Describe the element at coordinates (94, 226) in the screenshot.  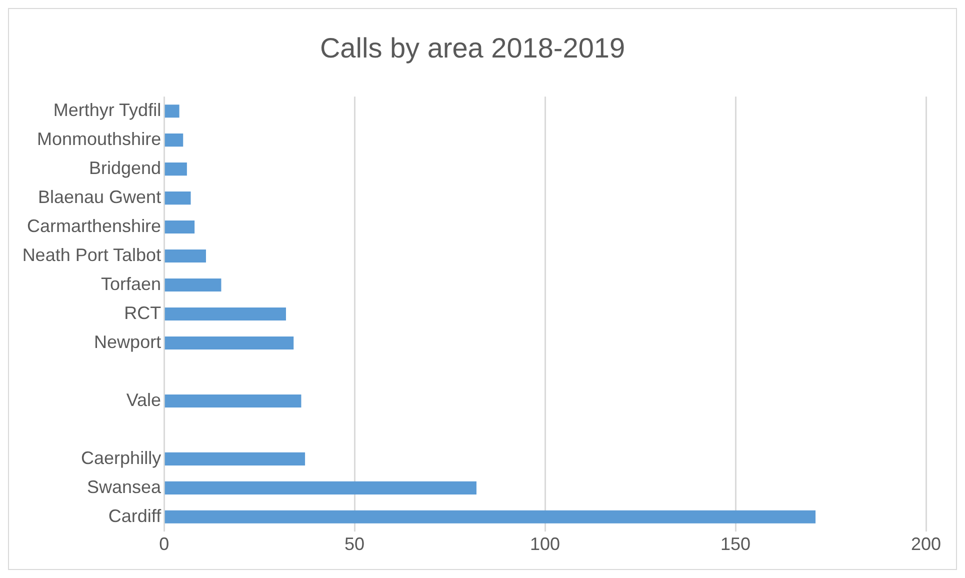
I see `y-tick-label: Carmarthenshire` at that location.